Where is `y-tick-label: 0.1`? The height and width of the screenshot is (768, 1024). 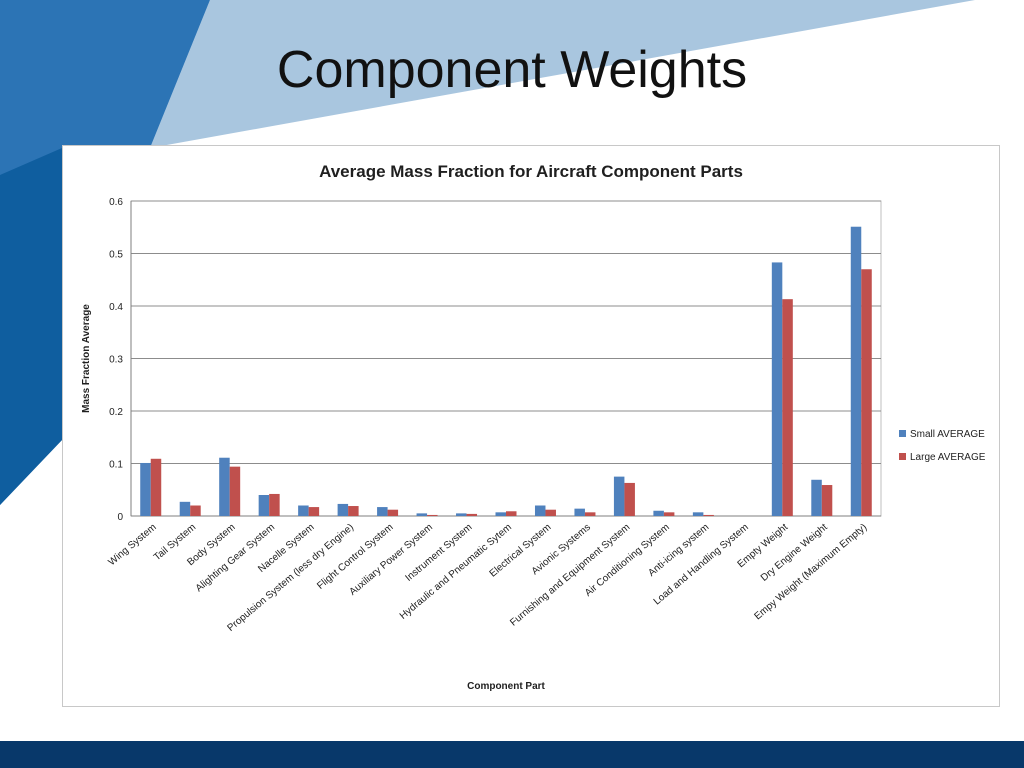
y-tick-label: 0.1 is located at coordinates (116, 465).